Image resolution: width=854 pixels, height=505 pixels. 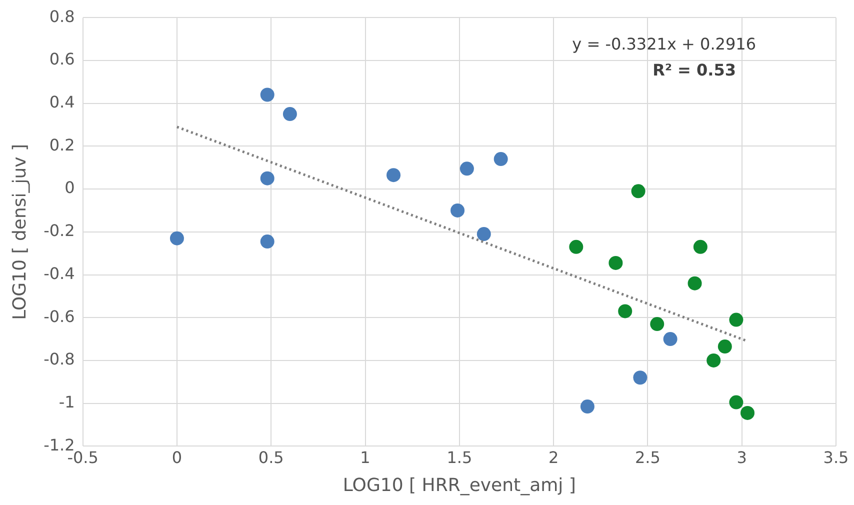 What do you see at coordinates (365, 457) in the screenshot?
I see `x-tick-label: 1` at bounding box center [365, 457].